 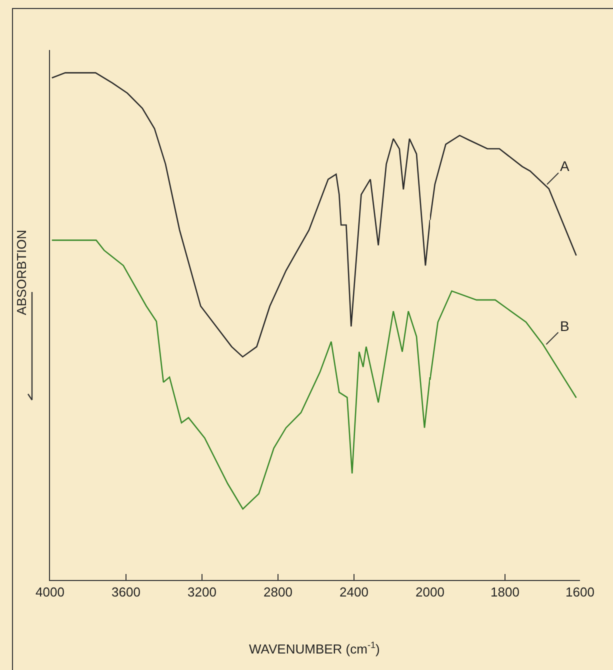 What do you see at coordinates (580, 592) in the screenshot?
I see `x-tick-label: 1600` at bounding box center [580, 592].